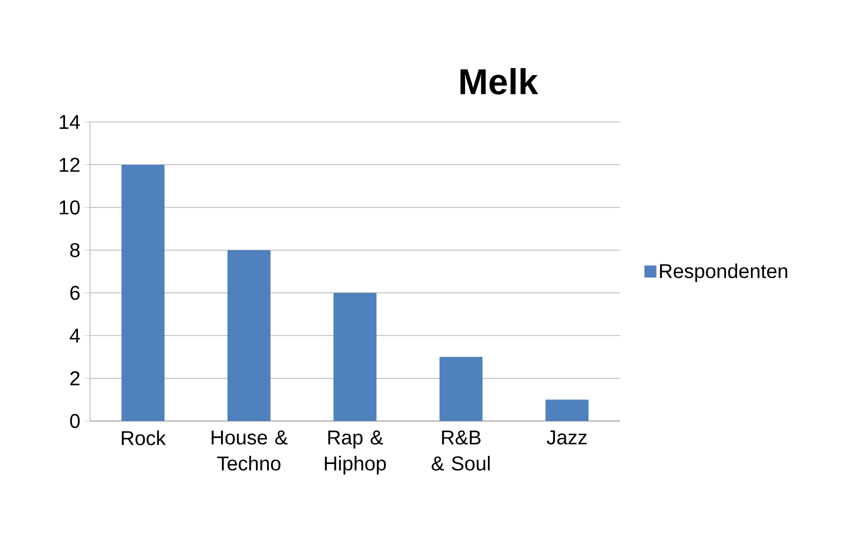  I want to click on legend-label: Respondenten, so click(724, 273).